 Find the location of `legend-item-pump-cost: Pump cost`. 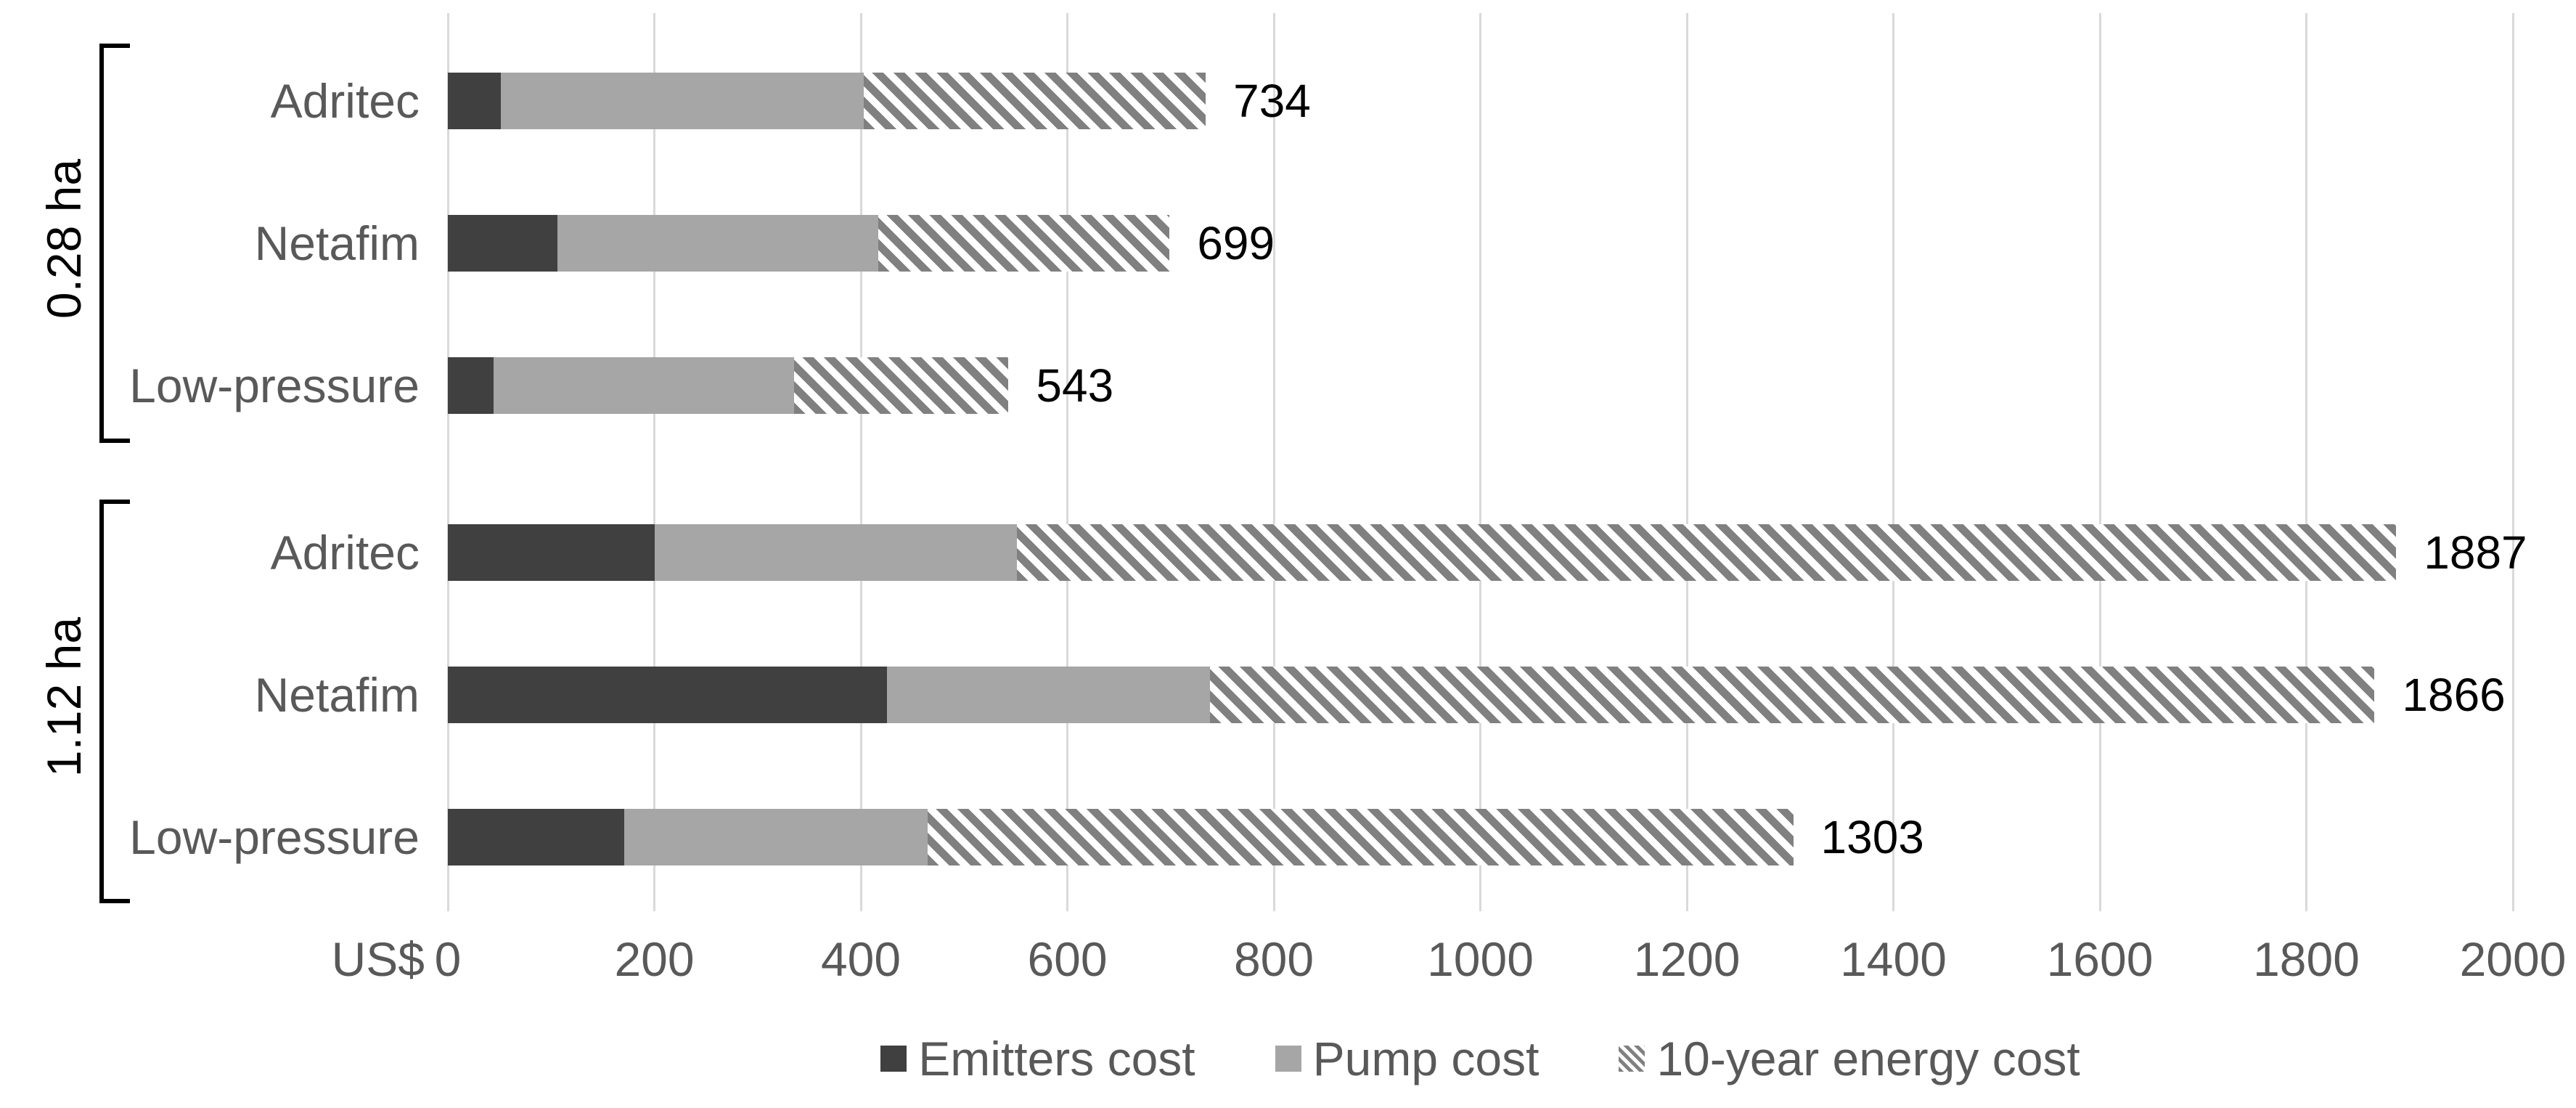

legend-item-pump-cost: Pump cost is located at coordinates (1408, 1058).